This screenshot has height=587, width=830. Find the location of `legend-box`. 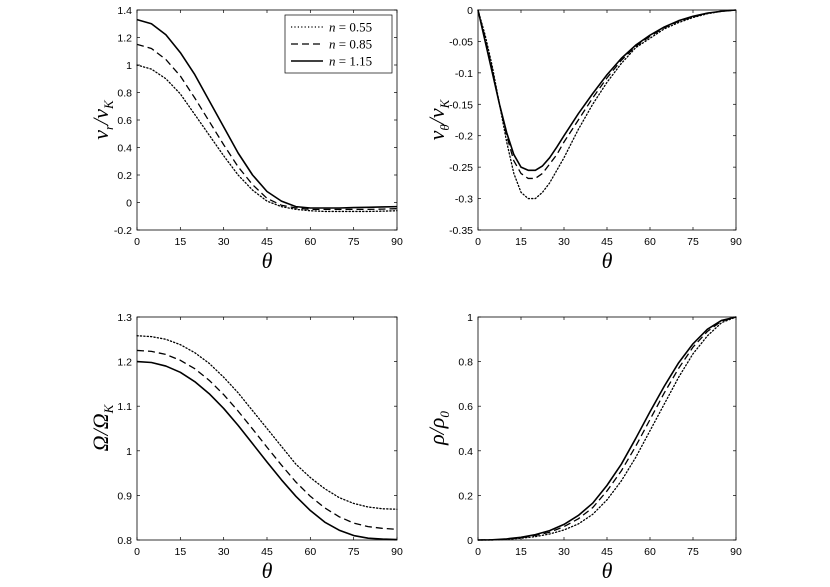

legend-box is located at coordinates (338, 44).